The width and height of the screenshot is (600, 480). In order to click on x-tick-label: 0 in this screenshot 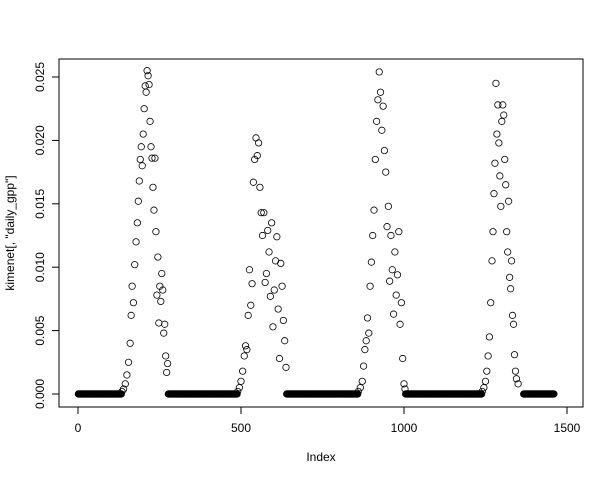, I will do `click(78, 428)`.